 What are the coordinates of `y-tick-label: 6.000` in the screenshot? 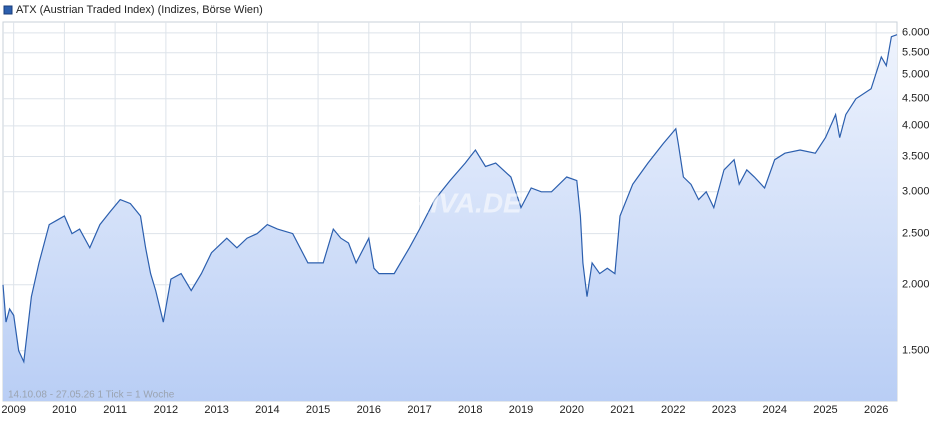 It's located at (916, 33).